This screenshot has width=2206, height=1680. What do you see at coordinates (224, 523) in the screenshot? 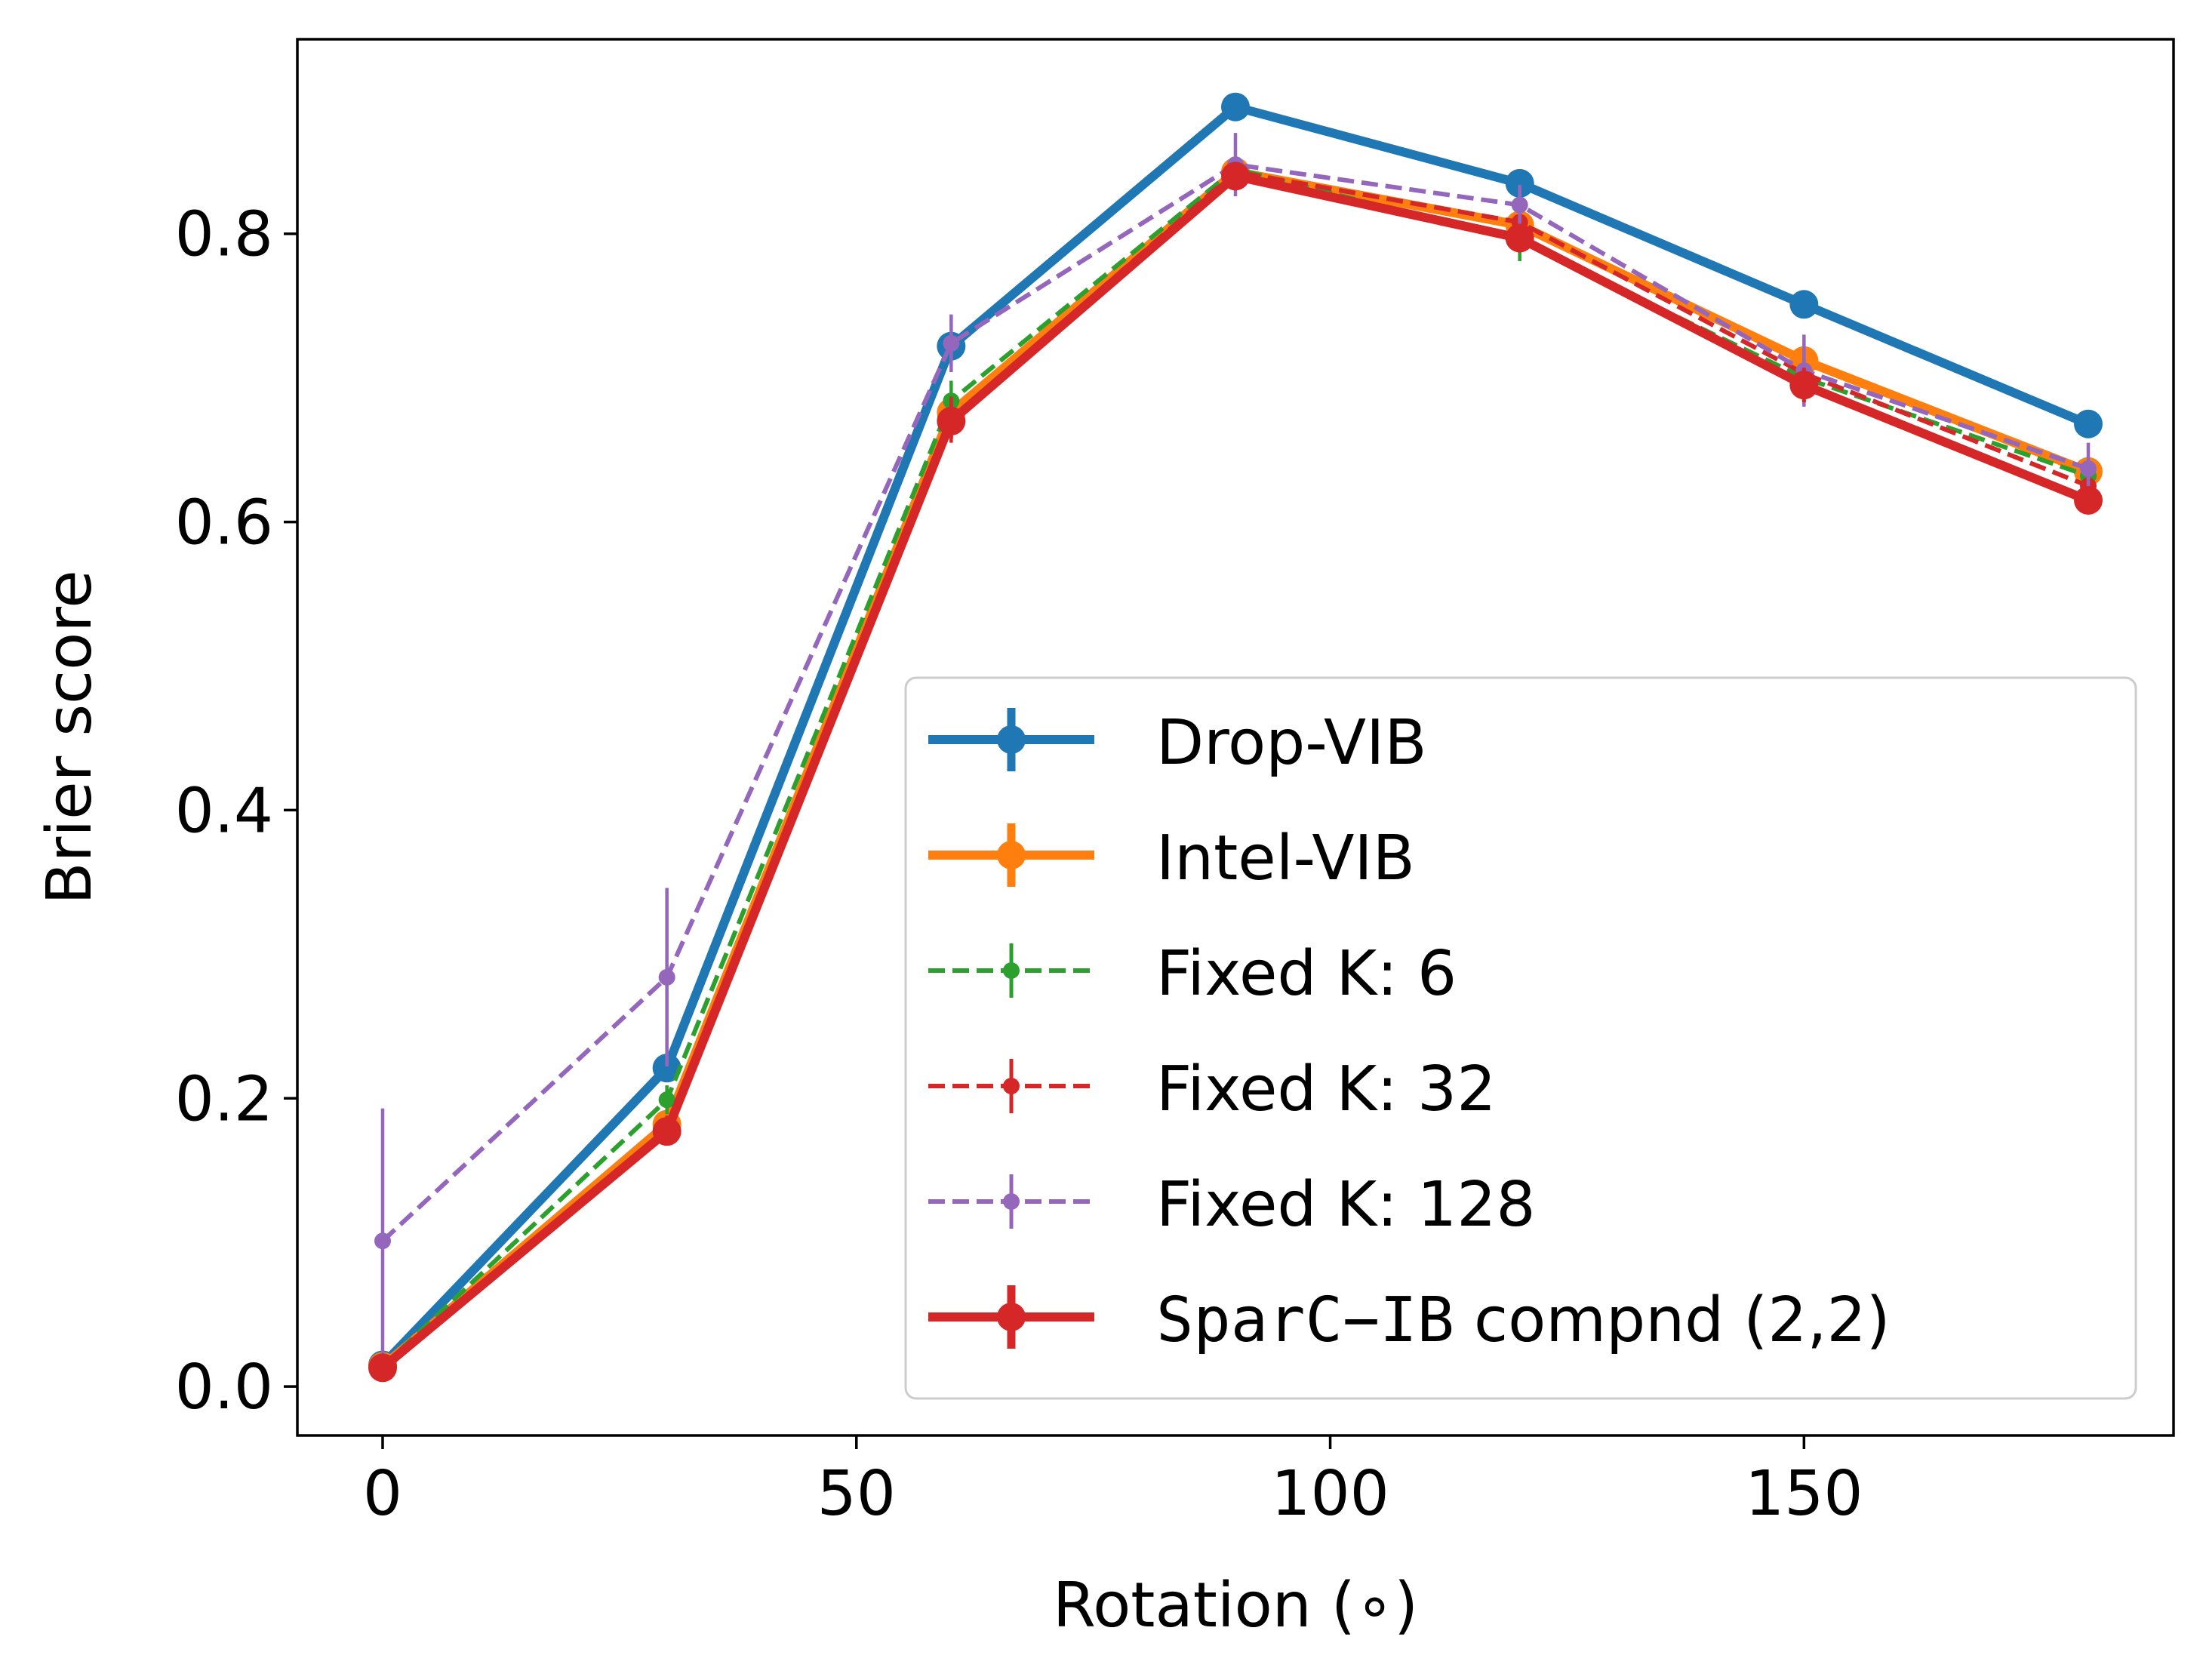
I see `y-tick-label: 0.6` at bounding box center [224, 523].